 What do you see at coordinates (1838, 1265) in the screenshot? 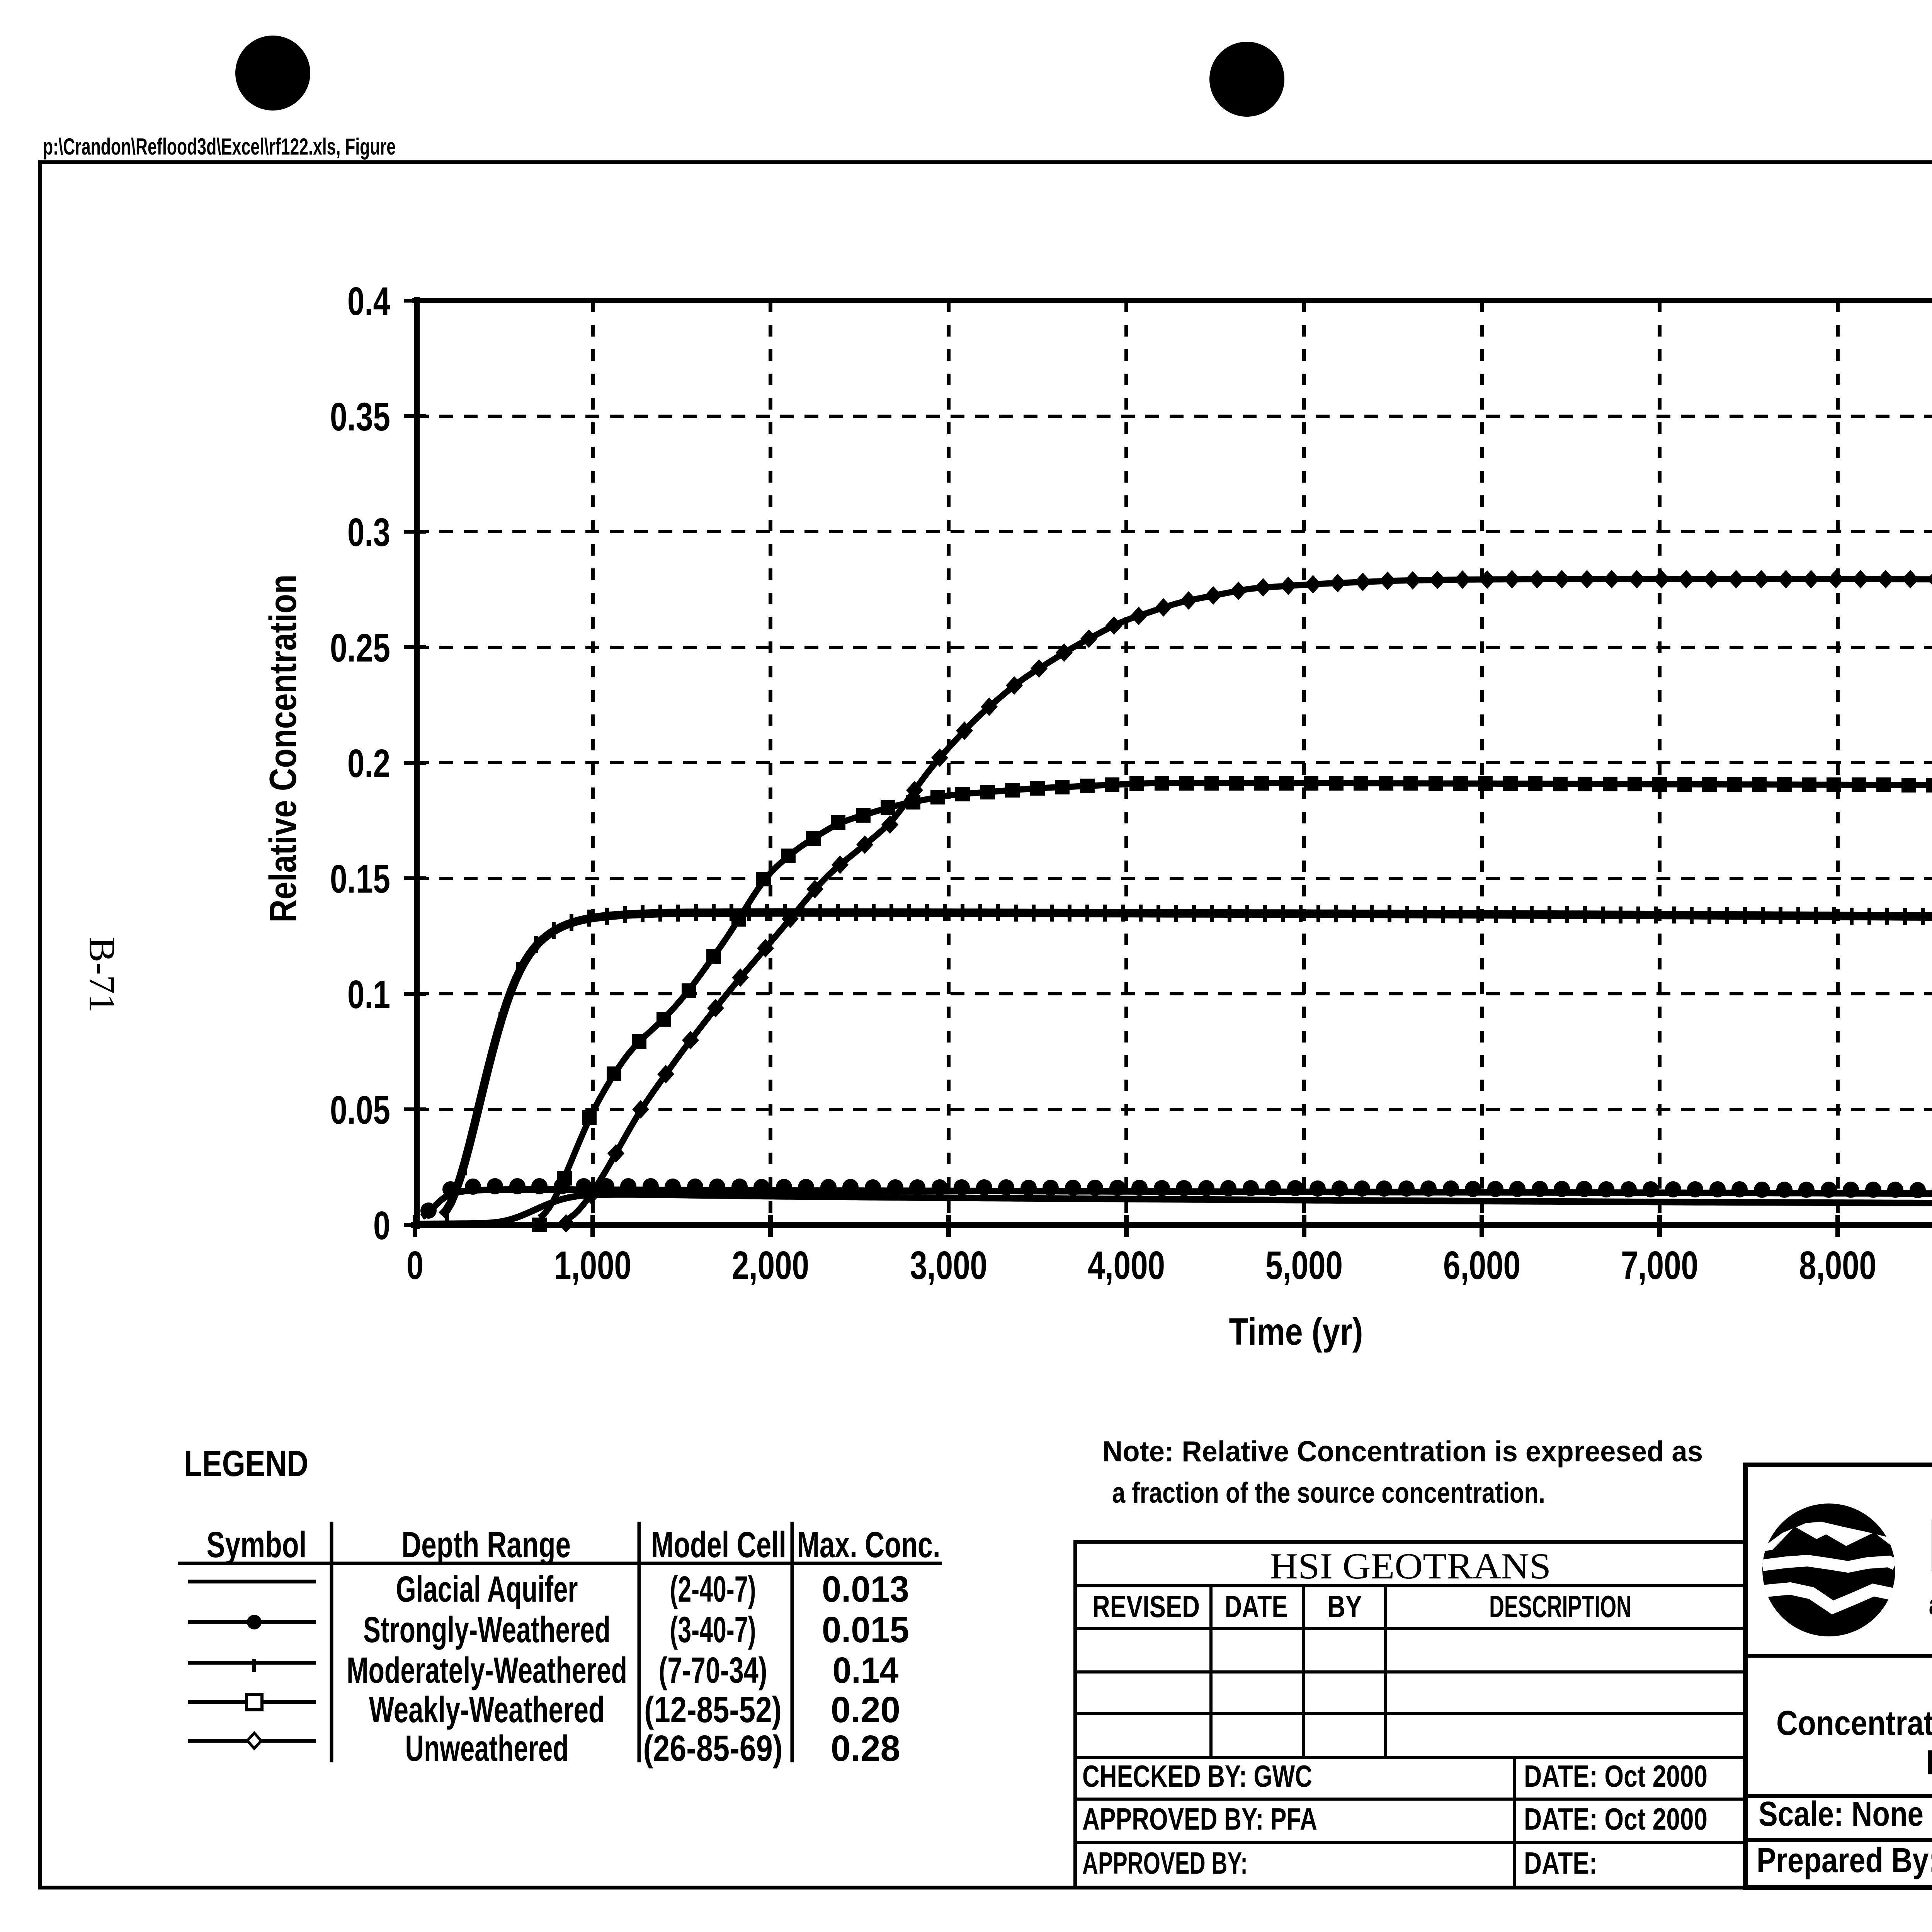
I see `svg-text: 8,000` at bounding box center [1838, 1265].